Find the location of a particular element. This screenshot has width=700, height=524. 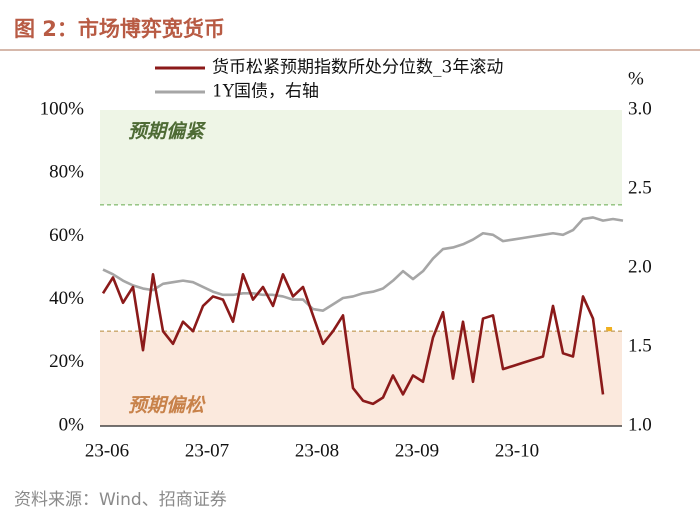

y-tick-label: 40% is located at coordinates (66, 298).